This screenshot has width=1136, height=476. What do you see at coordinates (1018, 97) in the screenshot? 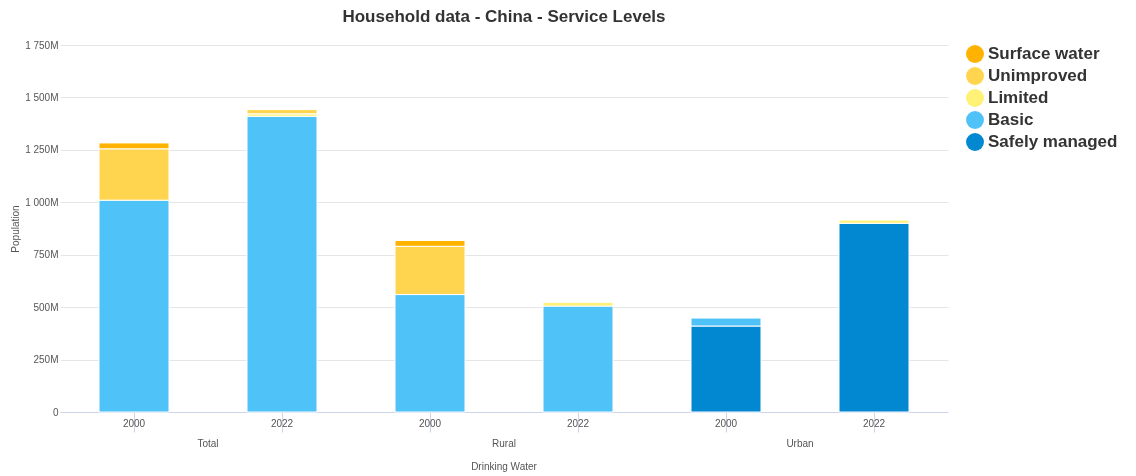
I see `legend-label: Limited` at bounding box center [1018, 97].